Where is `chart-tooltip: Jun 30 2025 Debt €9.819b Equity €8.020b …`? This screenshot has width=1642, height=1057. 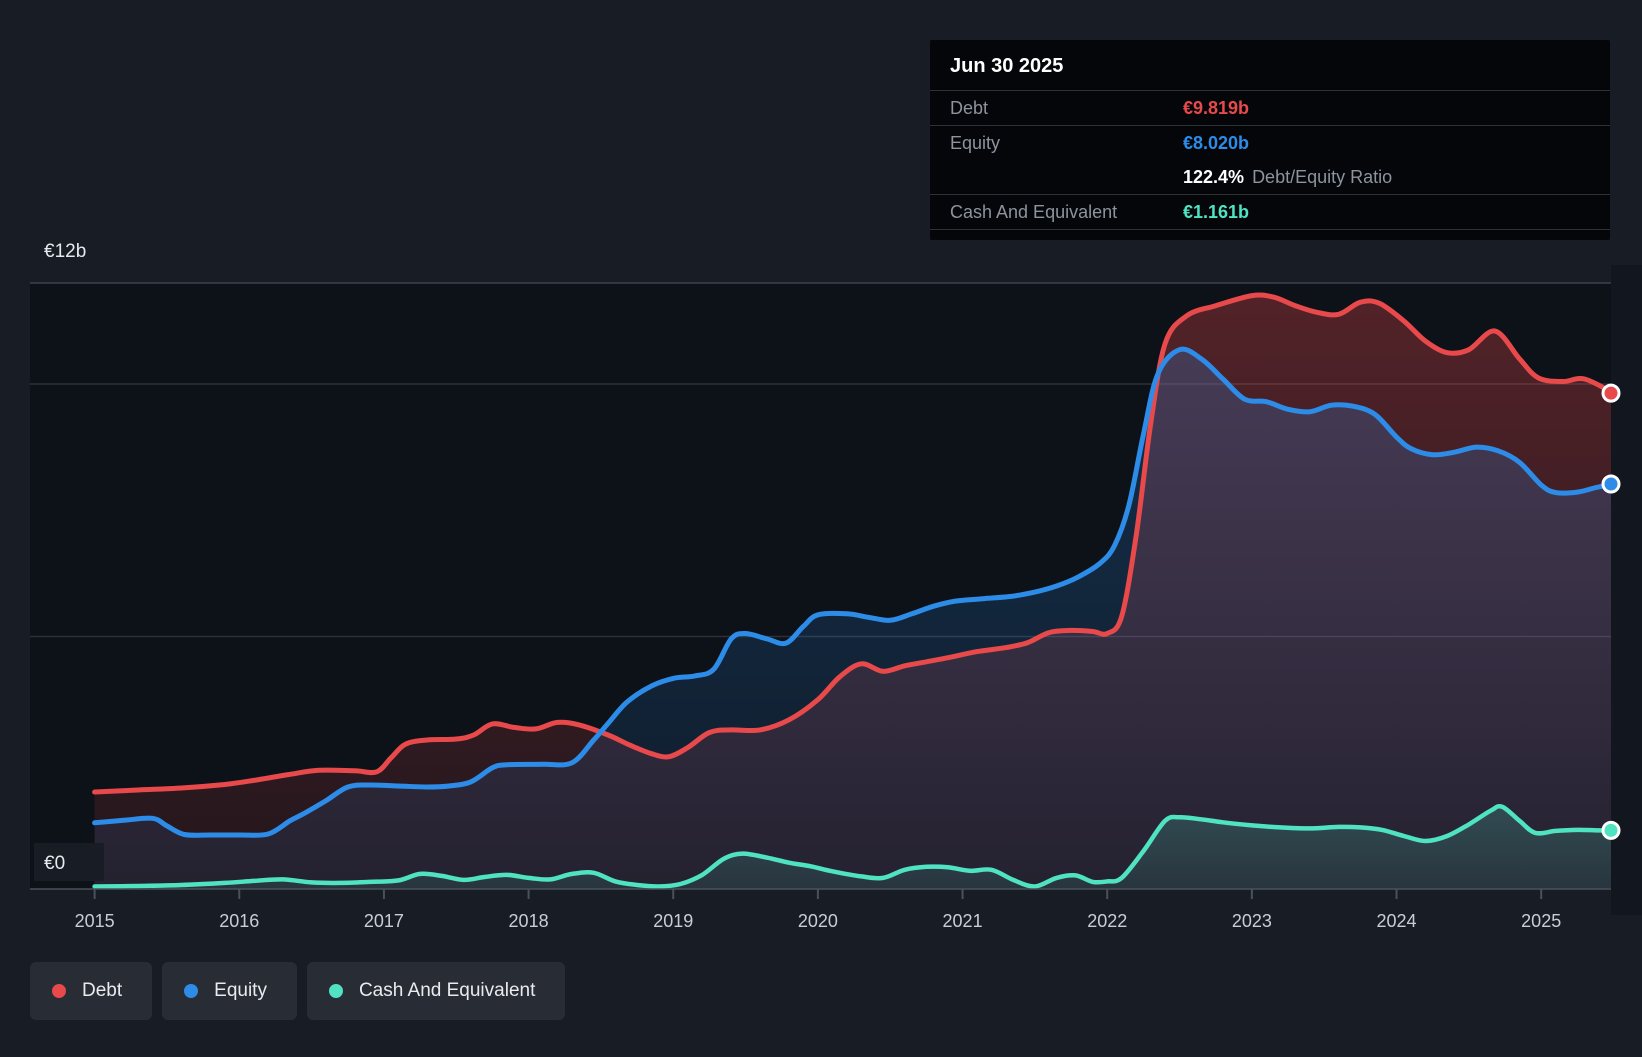 chart-tooltip: Jun 30 2025 Debt €9.819b Equity €8.020b … is located at coordinates (1270, 140).